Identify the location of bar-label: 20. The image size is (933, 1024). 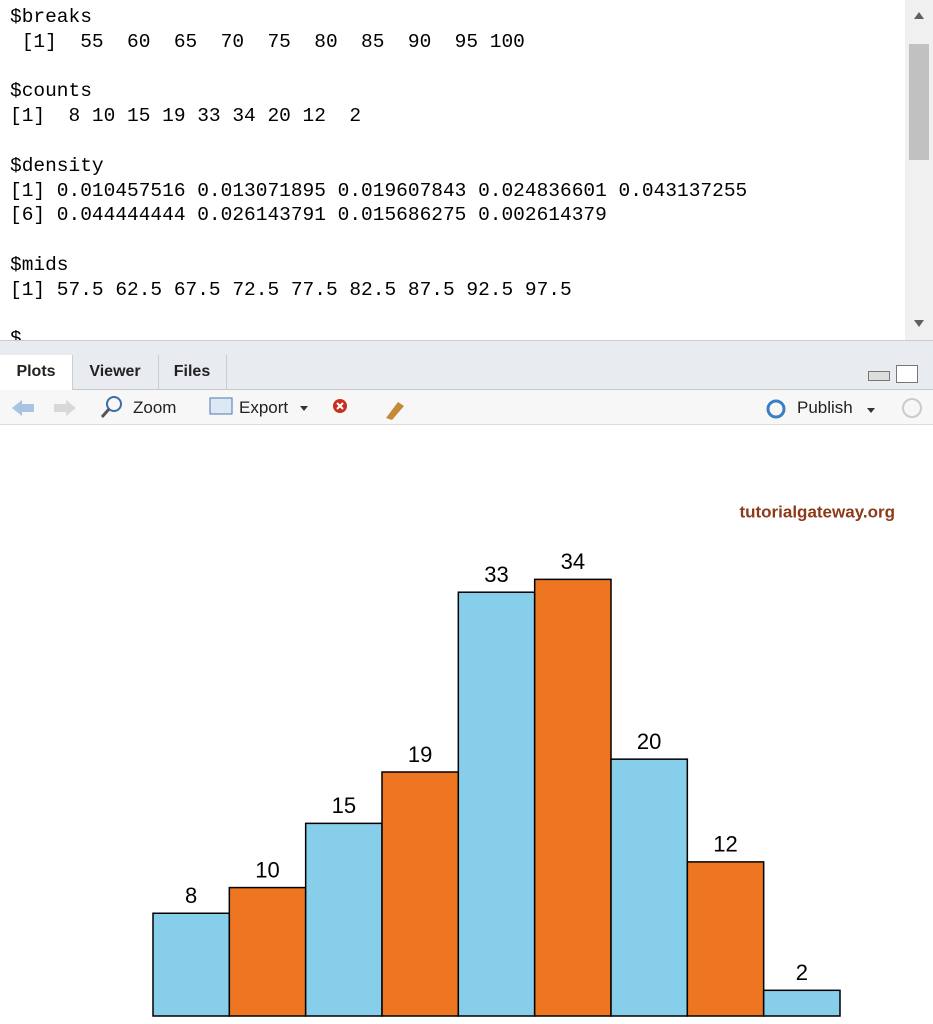
(649, 741).